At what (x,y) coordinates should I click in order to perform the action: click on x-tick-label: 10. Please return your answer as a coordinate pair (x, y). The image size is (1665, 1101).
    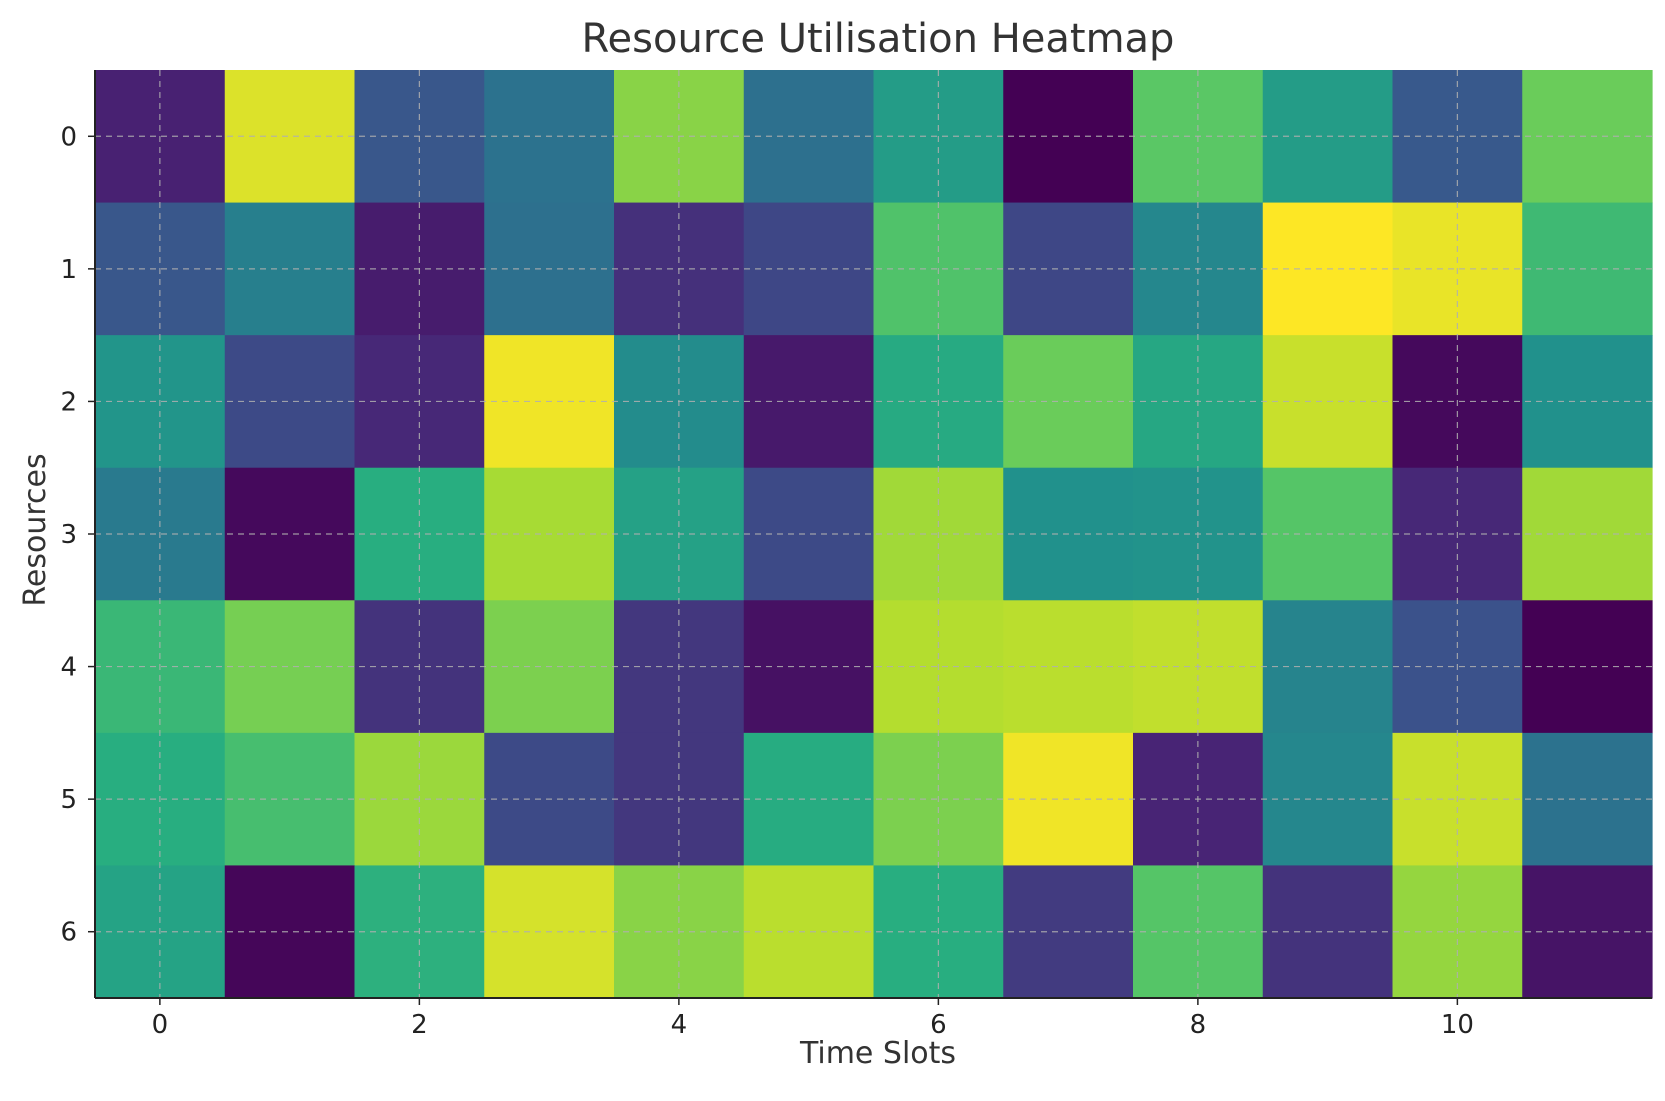
    Looking at the image, I should click on (1457, 1025).